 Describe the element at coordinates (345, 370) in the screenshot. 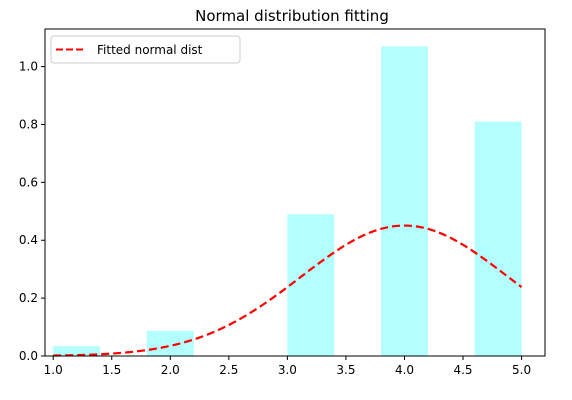

I see `x-tick-label: 3.5` at that location.